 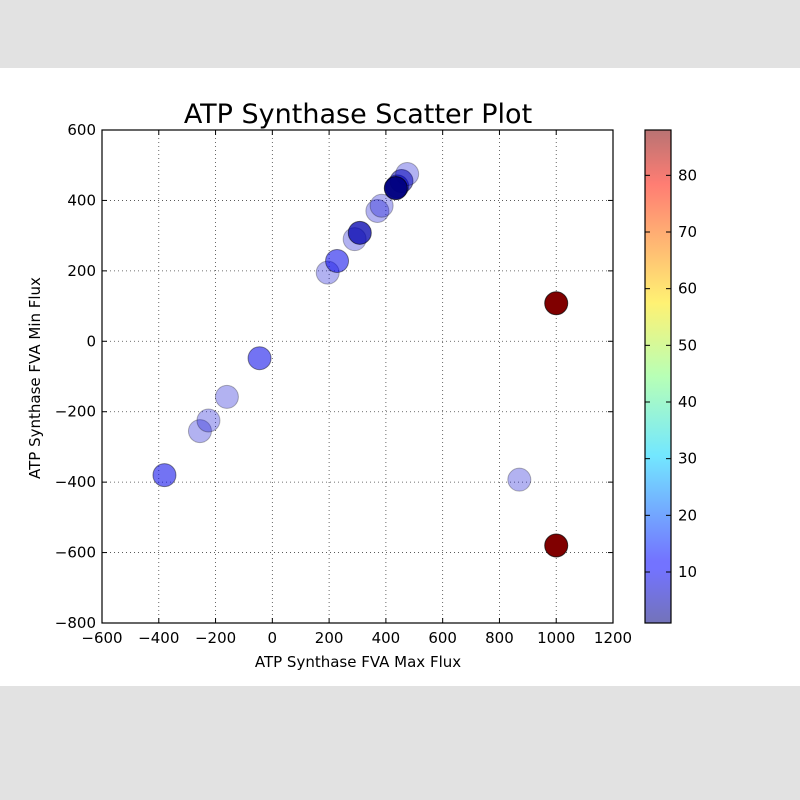 I want to click on x-tick-label: 0, so click(x=273, y=638).